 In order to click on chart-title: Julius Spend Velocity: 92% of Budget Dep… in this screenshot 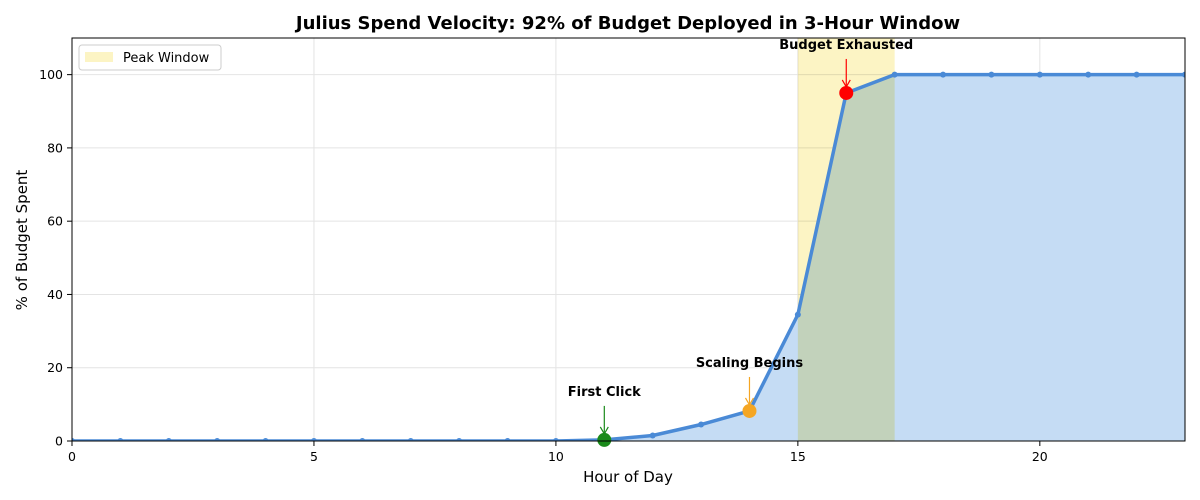, I will do `click(627, 23)`.